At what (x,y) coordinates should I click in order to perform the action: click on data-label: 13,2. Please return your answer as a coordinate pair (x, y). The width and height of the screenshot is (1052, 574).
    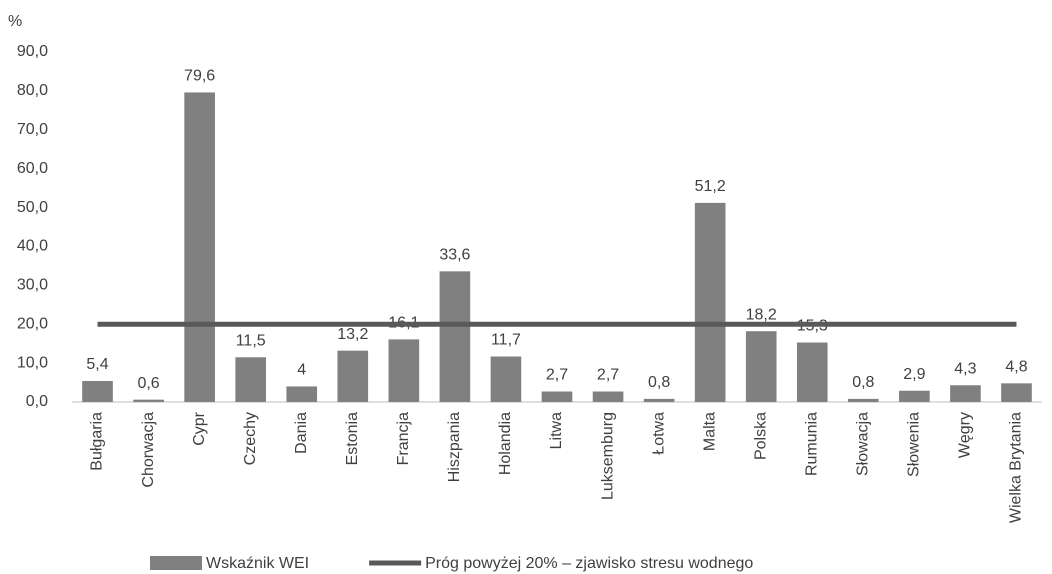
    Looking at the image, I should click on (352, 334).